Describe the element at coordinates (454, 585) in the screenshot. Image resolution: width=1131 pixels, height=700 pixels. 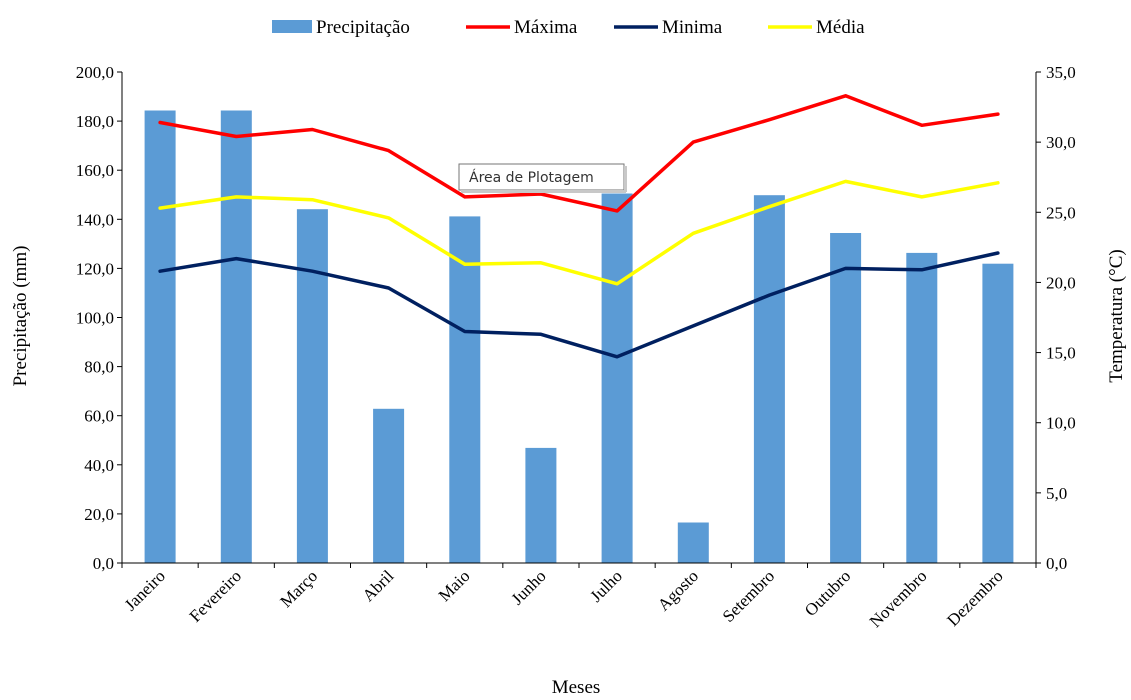
I see `x-tick-label: Maio` at that location.